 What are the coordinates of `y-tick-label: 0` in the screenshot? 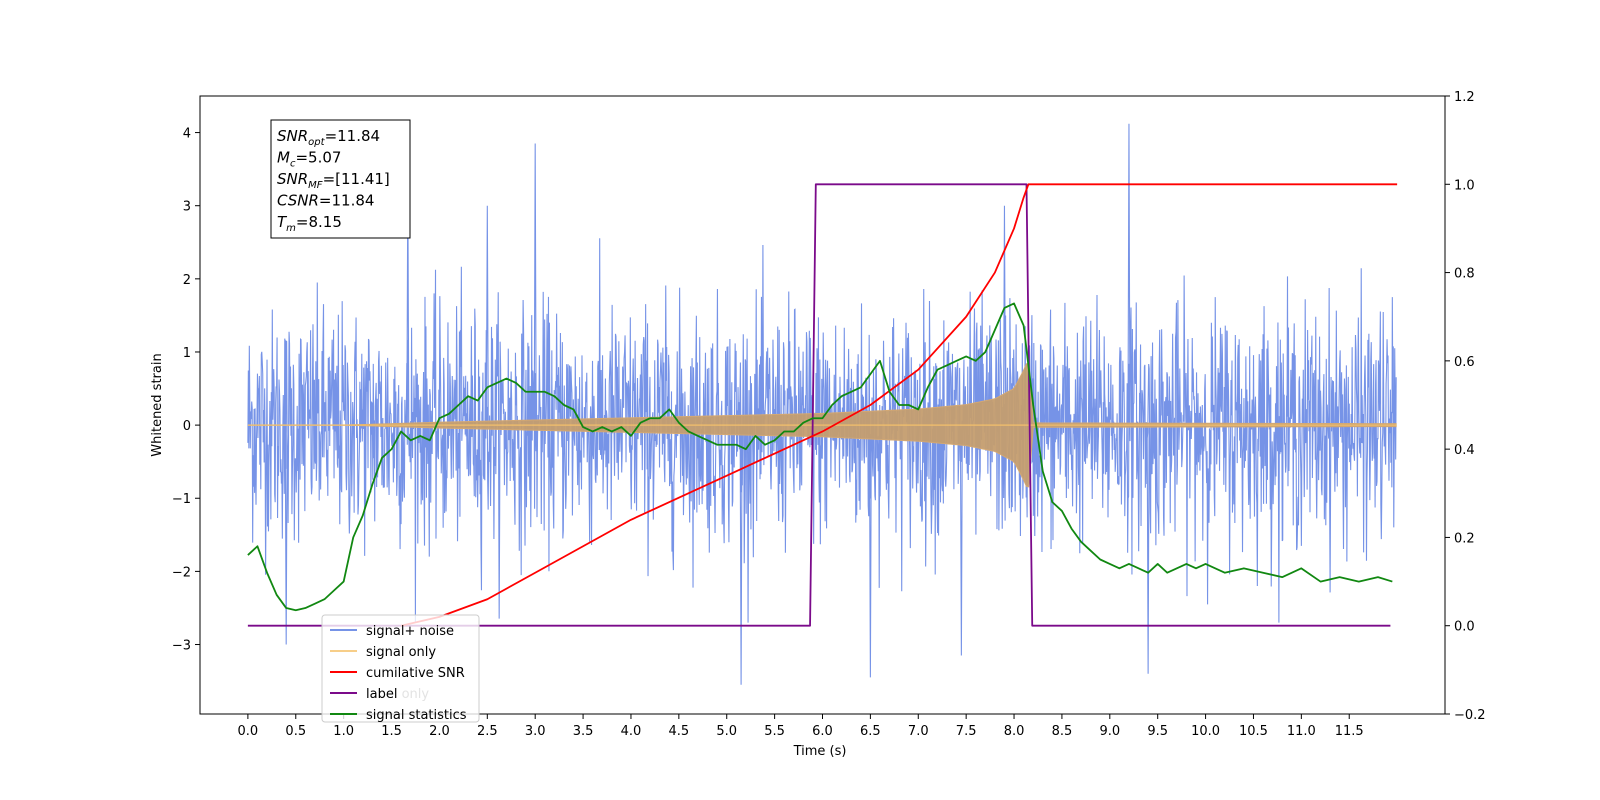 It's located at (187, 426).